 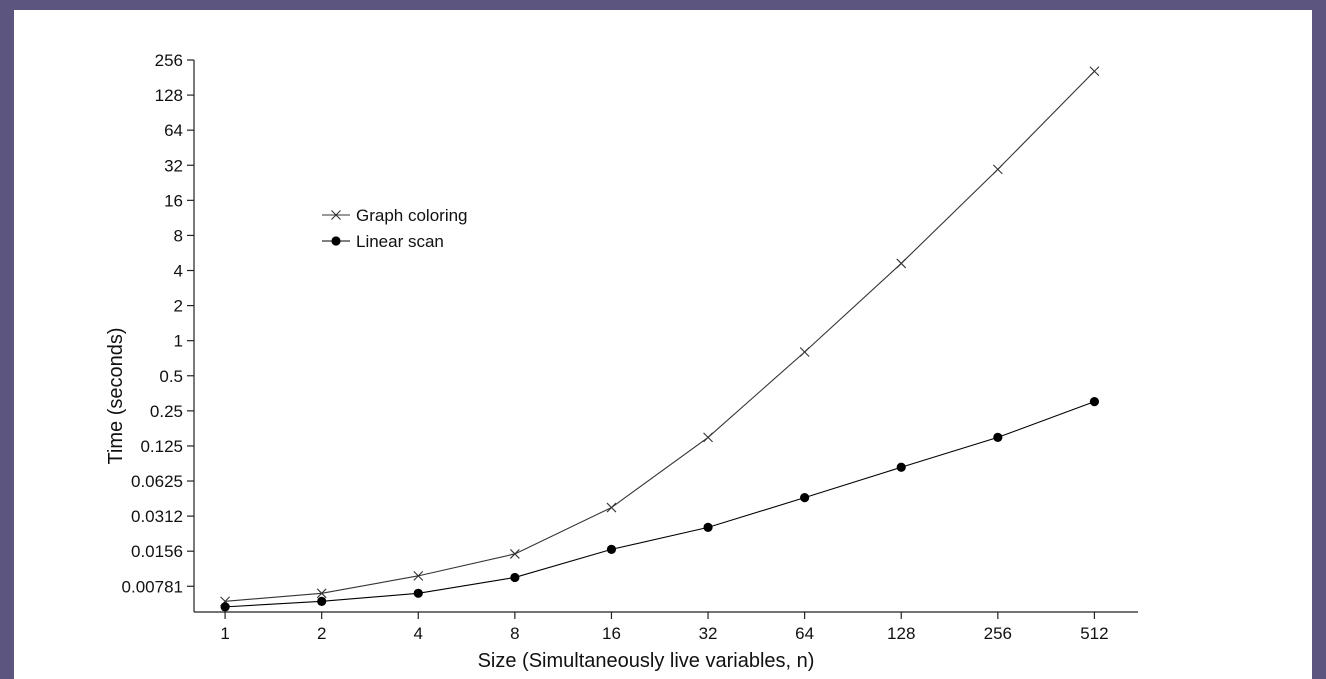 I want to click on legend-item-graph-coloring: Graph coloring, so click(x=395, y=215).